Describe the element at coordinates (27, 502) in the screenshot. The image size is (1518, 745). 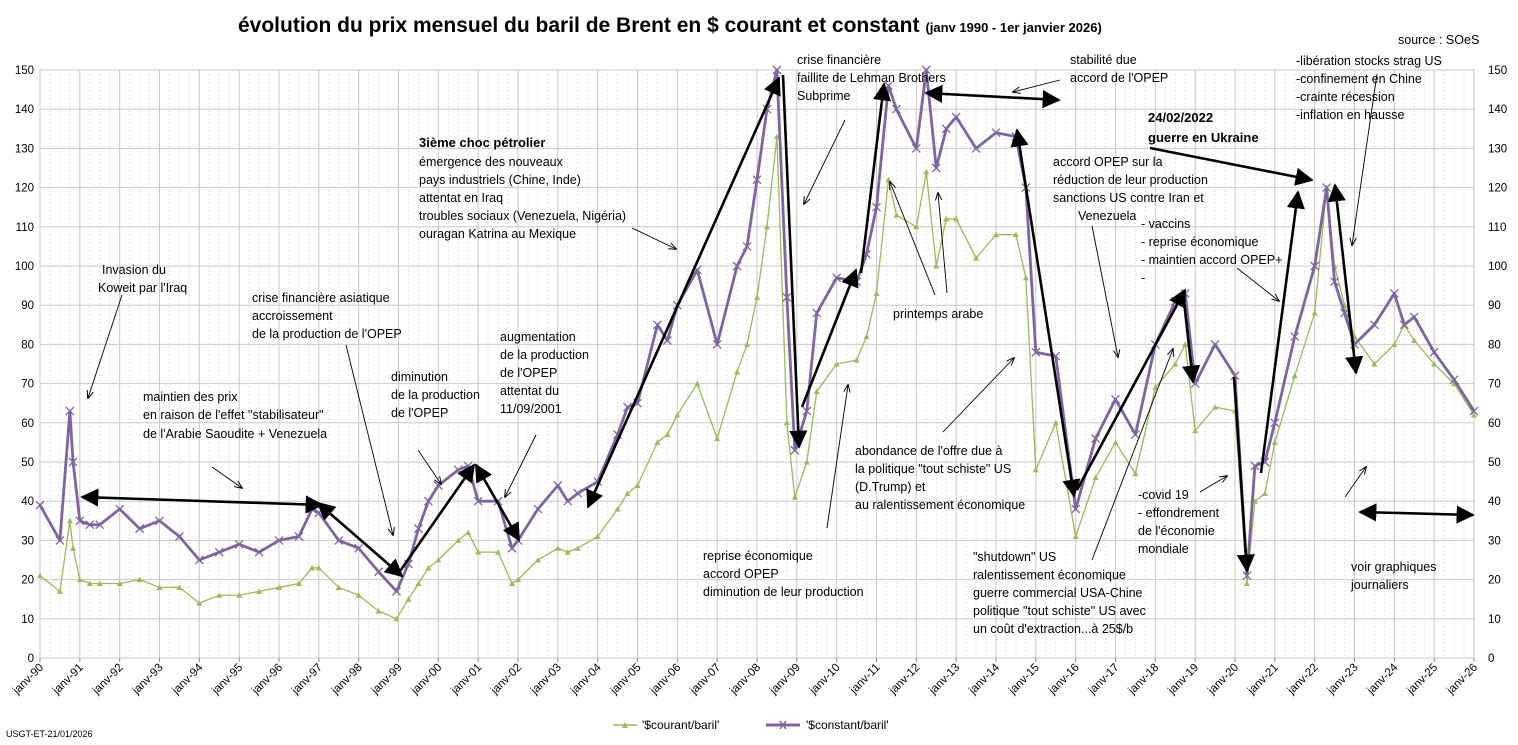
I see `y-tick-label-left: 40` at that location.